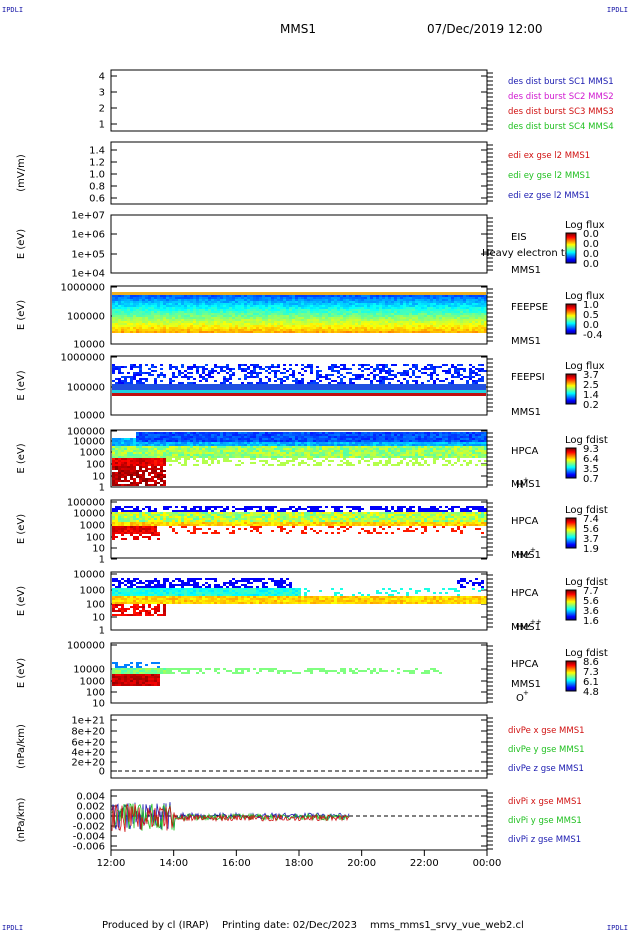  I want to click on colorbar-cell, so click(571, 400).